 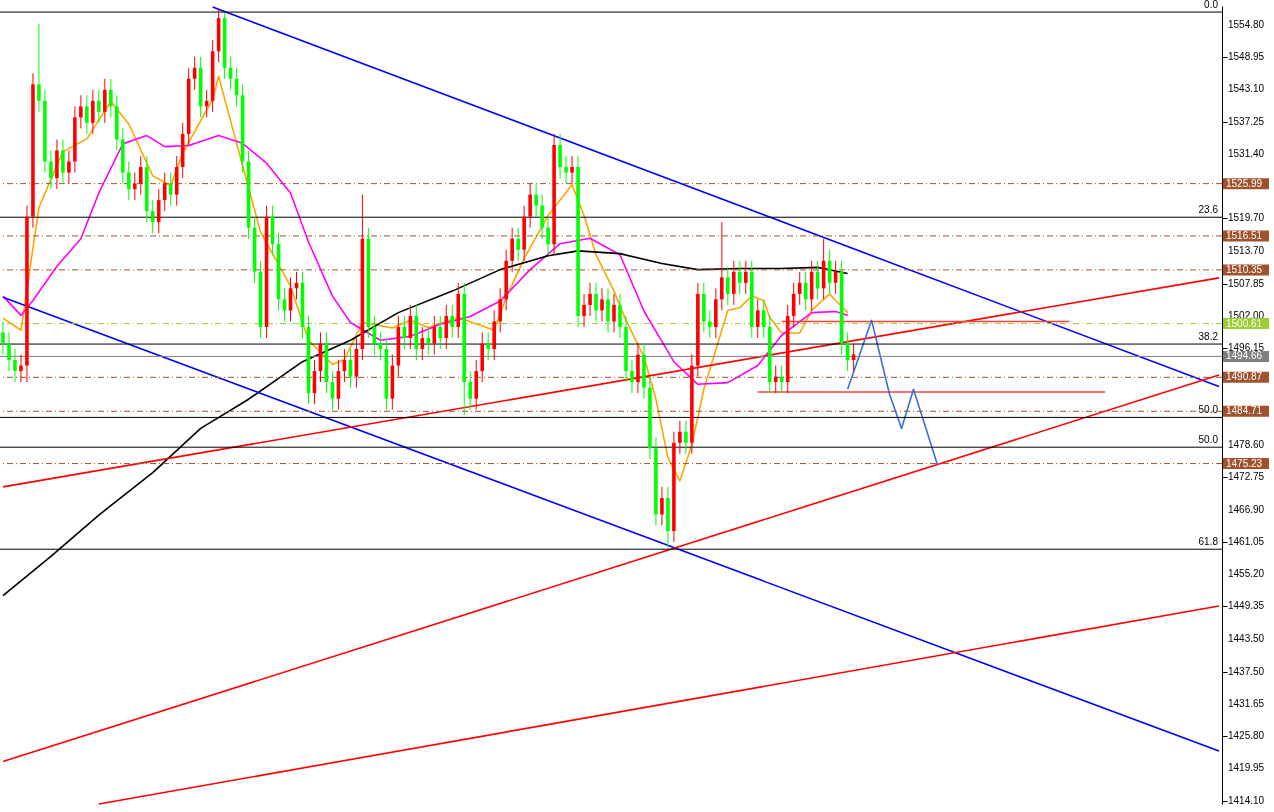 What do you see at coordinates (1246, 89) in the screenshot?
I see `y-tick-label: 1543.10` at bounding box center [1246, 89].